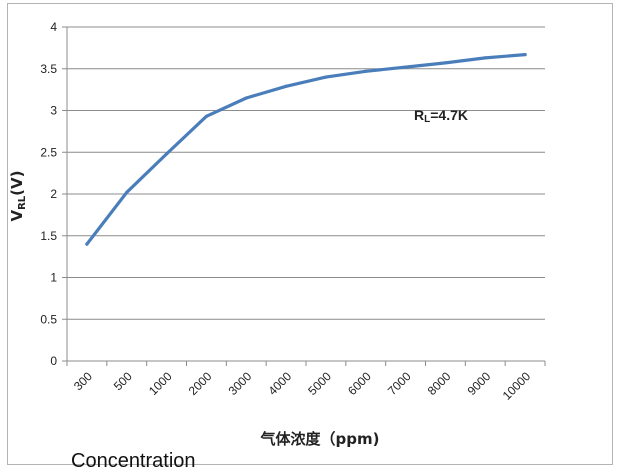 The image size is (621, 473). I want to click on y-tick-label: 0, so click(53, 361).